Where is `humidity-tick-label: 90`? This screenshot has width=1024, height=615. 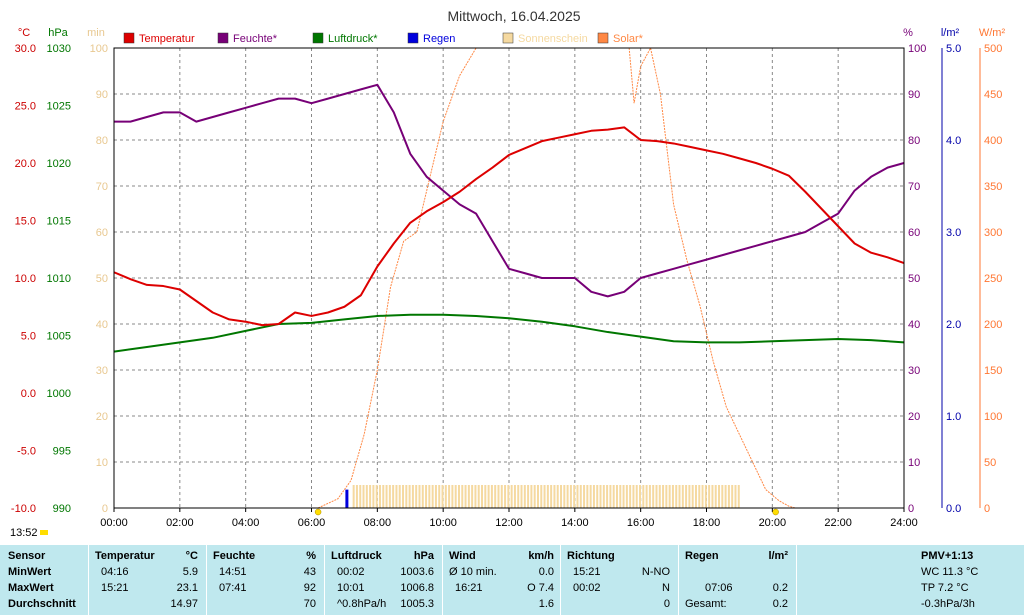
humidity-tick-label: 90 is located at coordinates (914, 95).